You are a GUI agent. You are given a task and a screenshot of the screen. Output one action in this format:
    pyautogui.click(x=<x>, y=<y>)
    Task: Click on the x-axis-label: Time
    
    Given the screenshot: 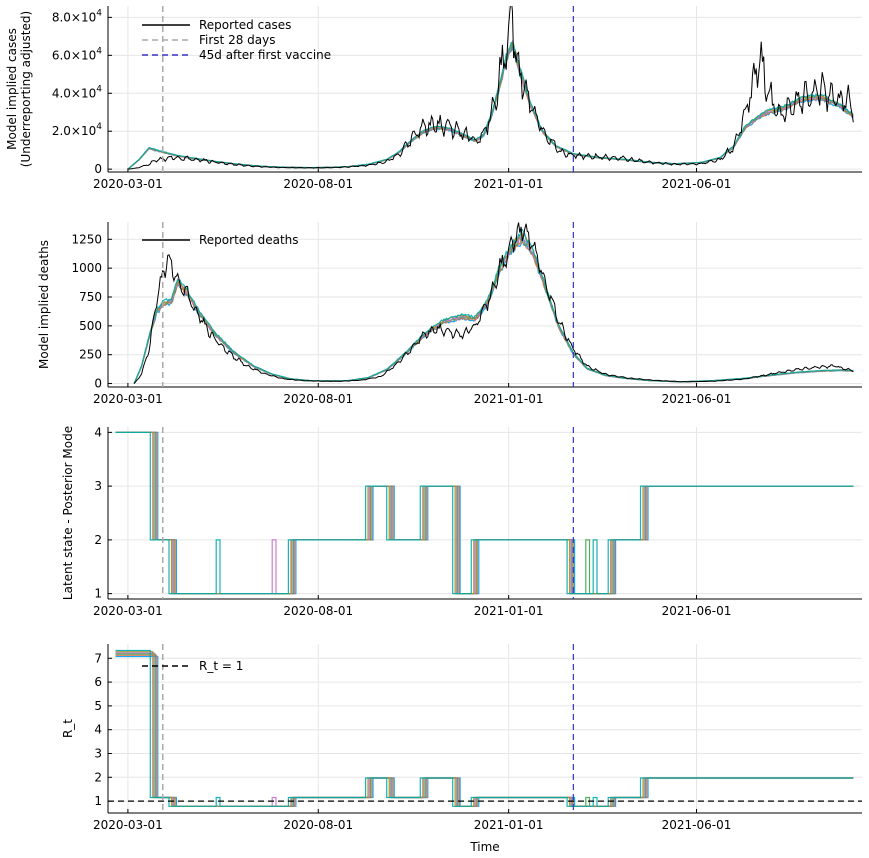 What is the action you would take?
    pyautogui.click(x=484, y=847)
    